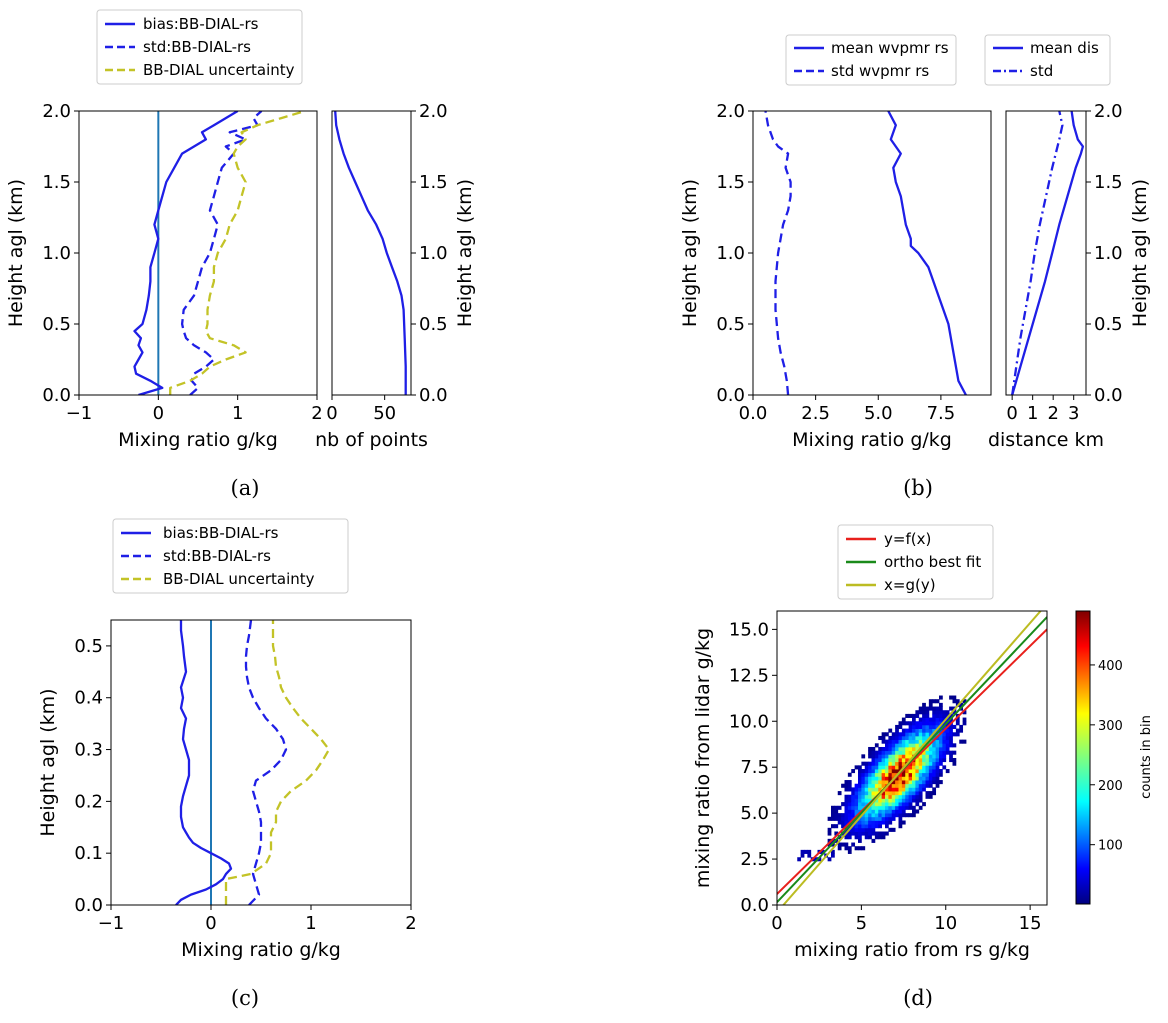 The height and width of the screenshot is (1023, 1168). I want to click on y-tick-label: 1.5, so click(1108, 182).